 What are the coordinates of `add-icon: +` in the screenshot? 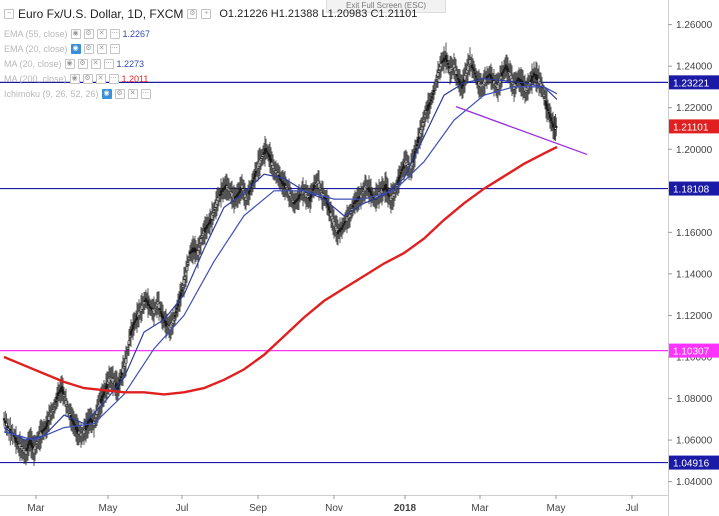 It's located at (206, 14).